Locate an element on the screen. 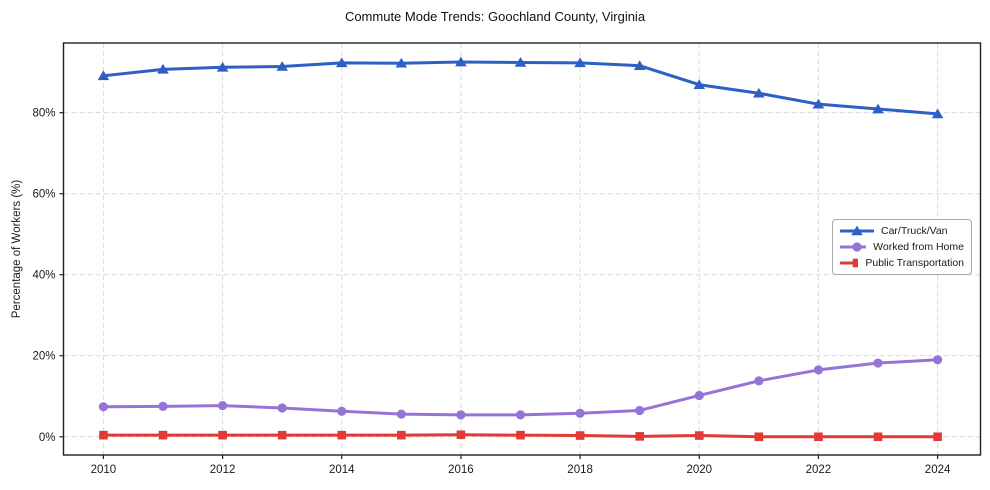  legend-label: Public Transportation is located at coordinates (914, 263).